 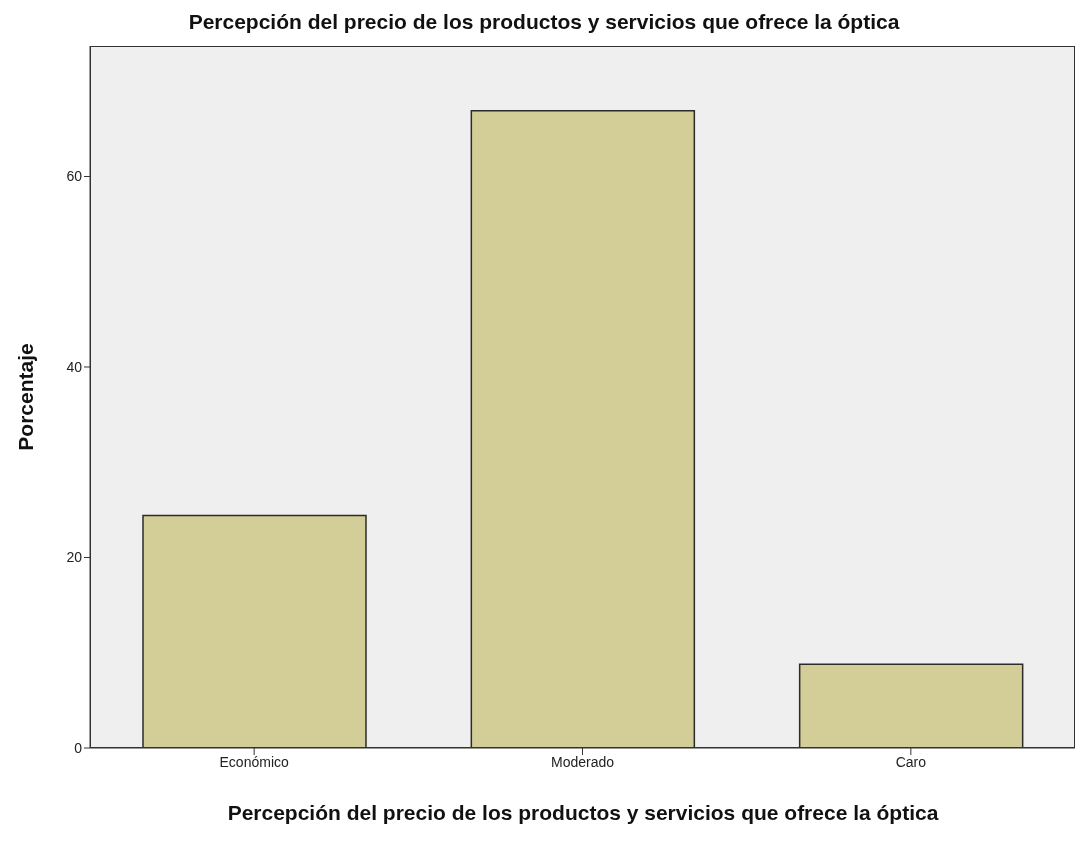 What do you see at coordinates (74, 176) in the screenshot?
I see `y-tick-label: 60` at bounding box center [74, 176].